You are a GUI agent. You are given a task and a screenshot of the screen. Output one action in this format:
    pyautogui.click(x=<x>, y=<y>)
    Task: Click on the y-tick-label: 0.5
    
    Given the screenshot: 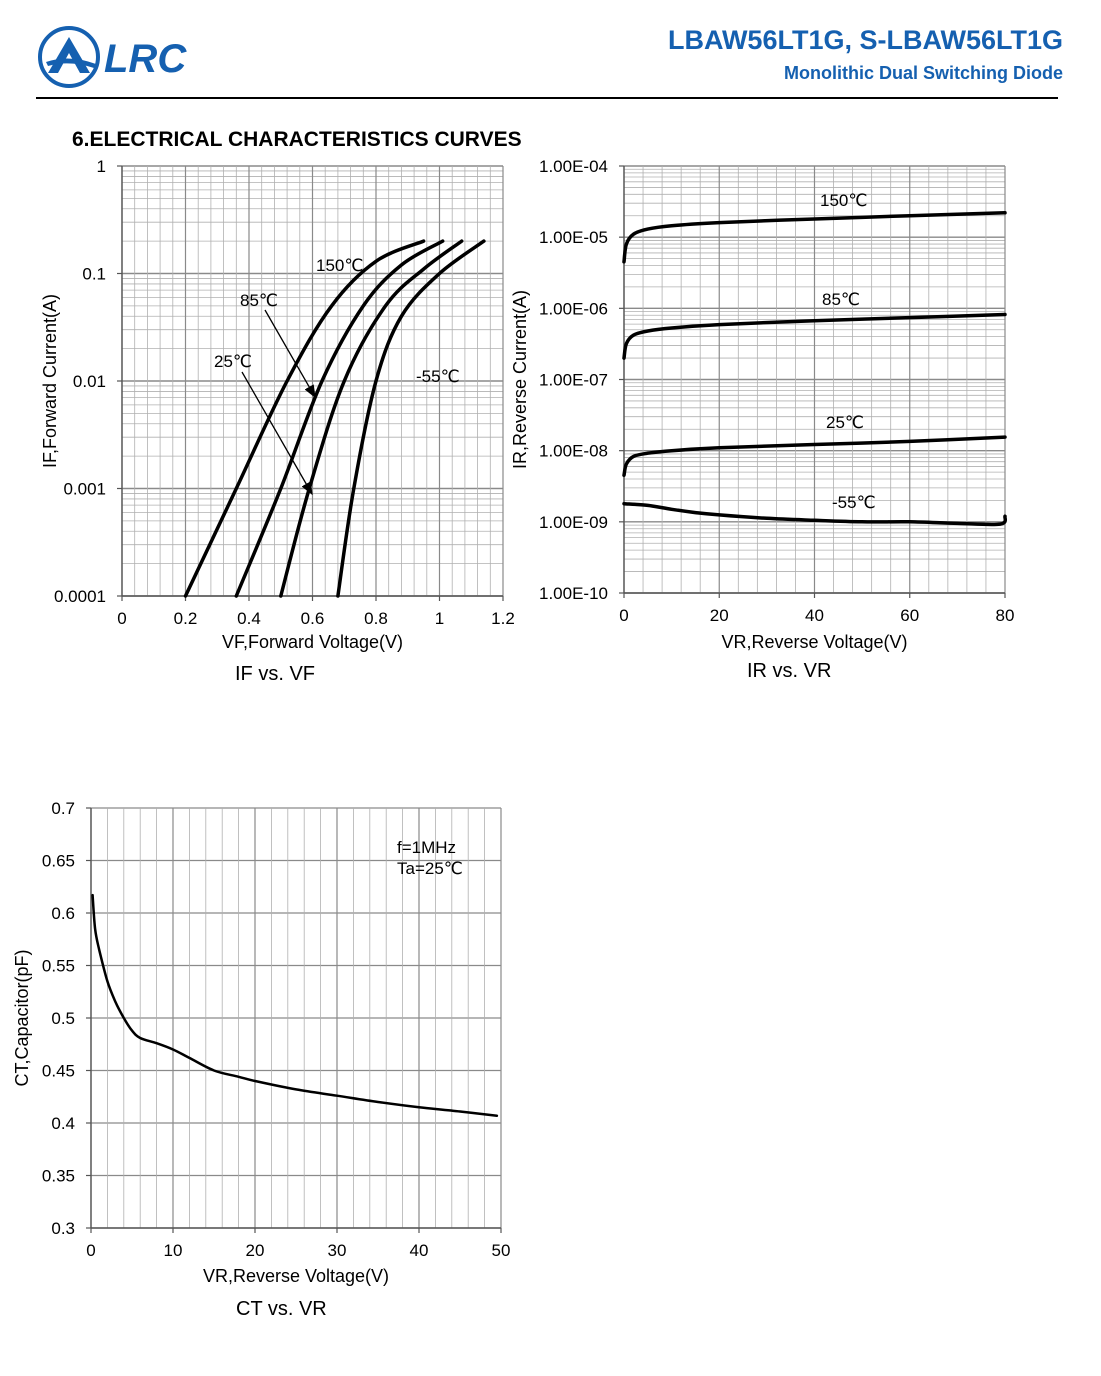 What is the action you would take?
    pyautogui.click(x=63, y=1018)
    